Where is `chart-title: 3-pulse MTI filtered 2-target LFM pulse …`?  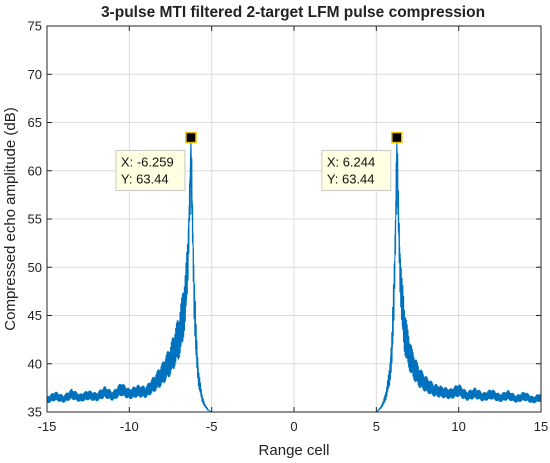
chart-title: 3-pulse MTI filtered 2-target LFM pulse … is located at coordinates (293, 12).